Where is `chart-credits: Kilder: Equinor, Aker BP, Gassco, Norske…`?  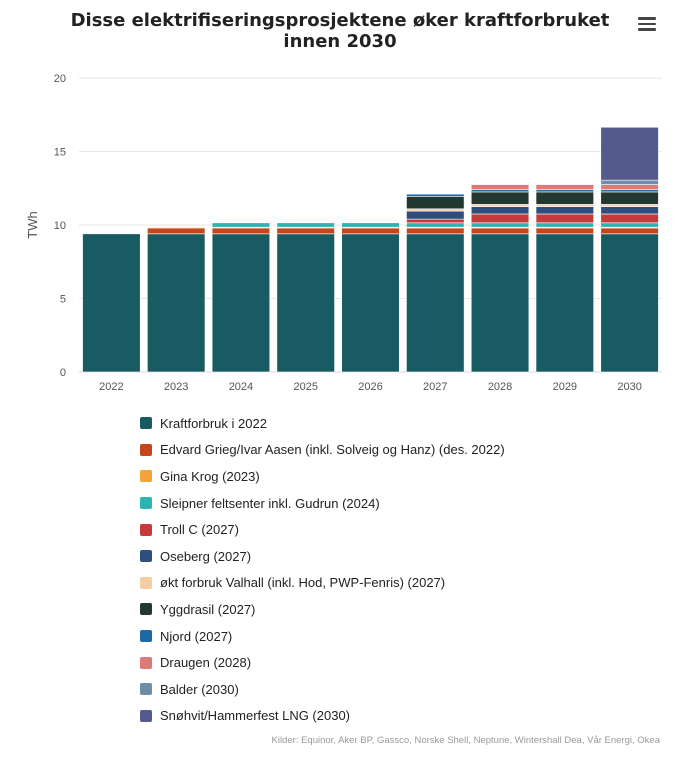 chart-credits: Kilder: Equinor, Aker BP, Gassco, Norske… is located at coordinates (465, 740).